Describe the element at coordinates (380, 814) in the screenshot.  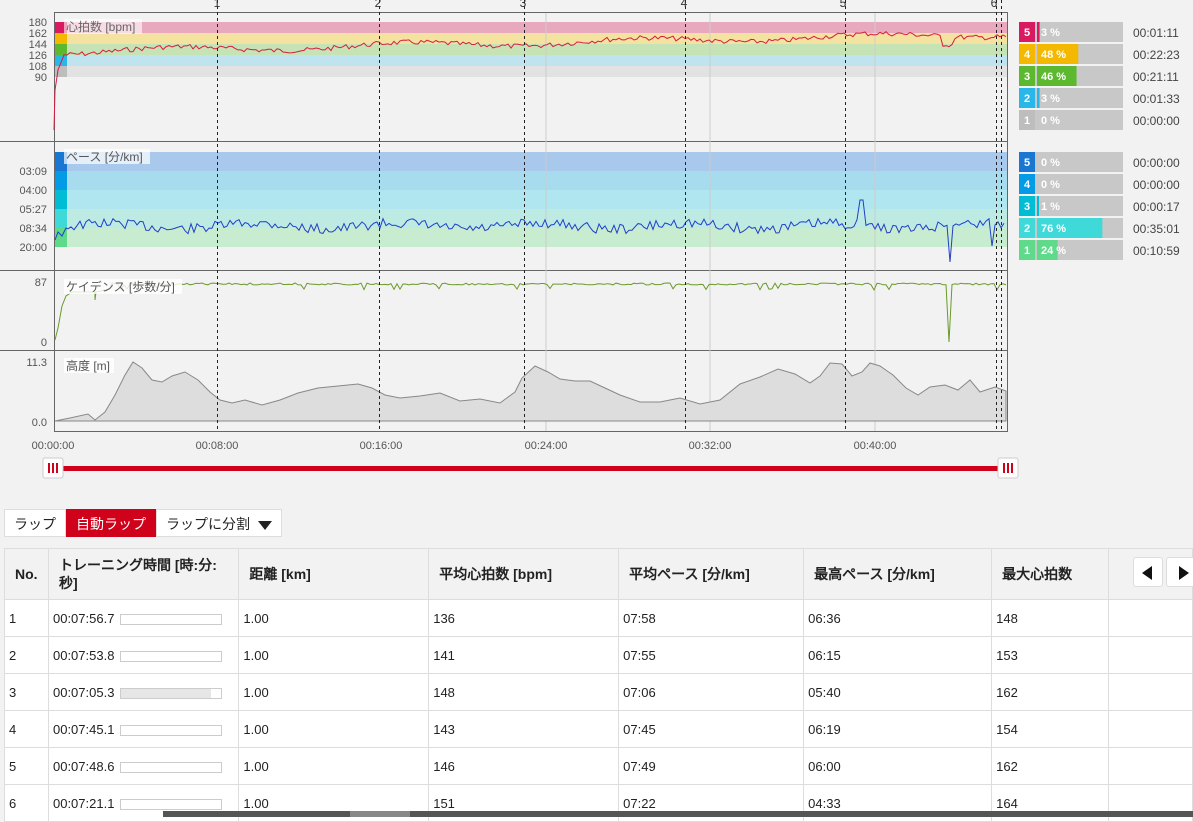
I see `scrollbar-thumb` at that location.